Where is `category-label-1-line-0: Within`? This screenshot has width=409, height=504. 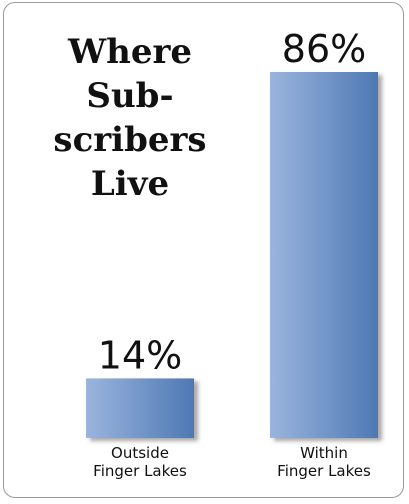
category-label-1-line-0: Within is located at coordinates (324, 453).